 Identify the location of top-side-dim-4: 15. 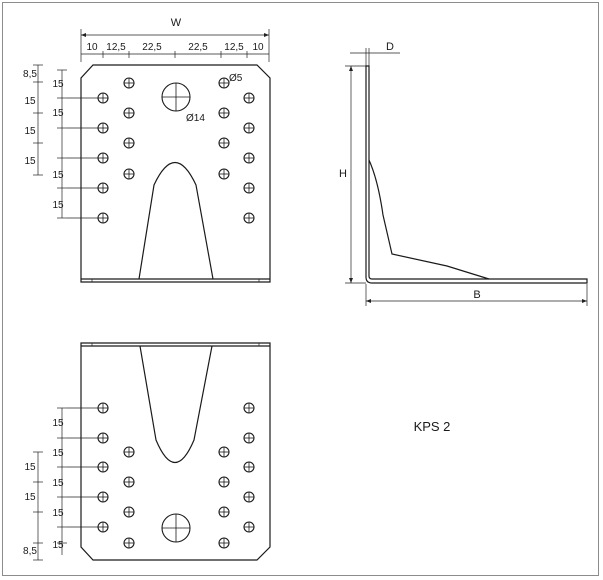
(30, 161).